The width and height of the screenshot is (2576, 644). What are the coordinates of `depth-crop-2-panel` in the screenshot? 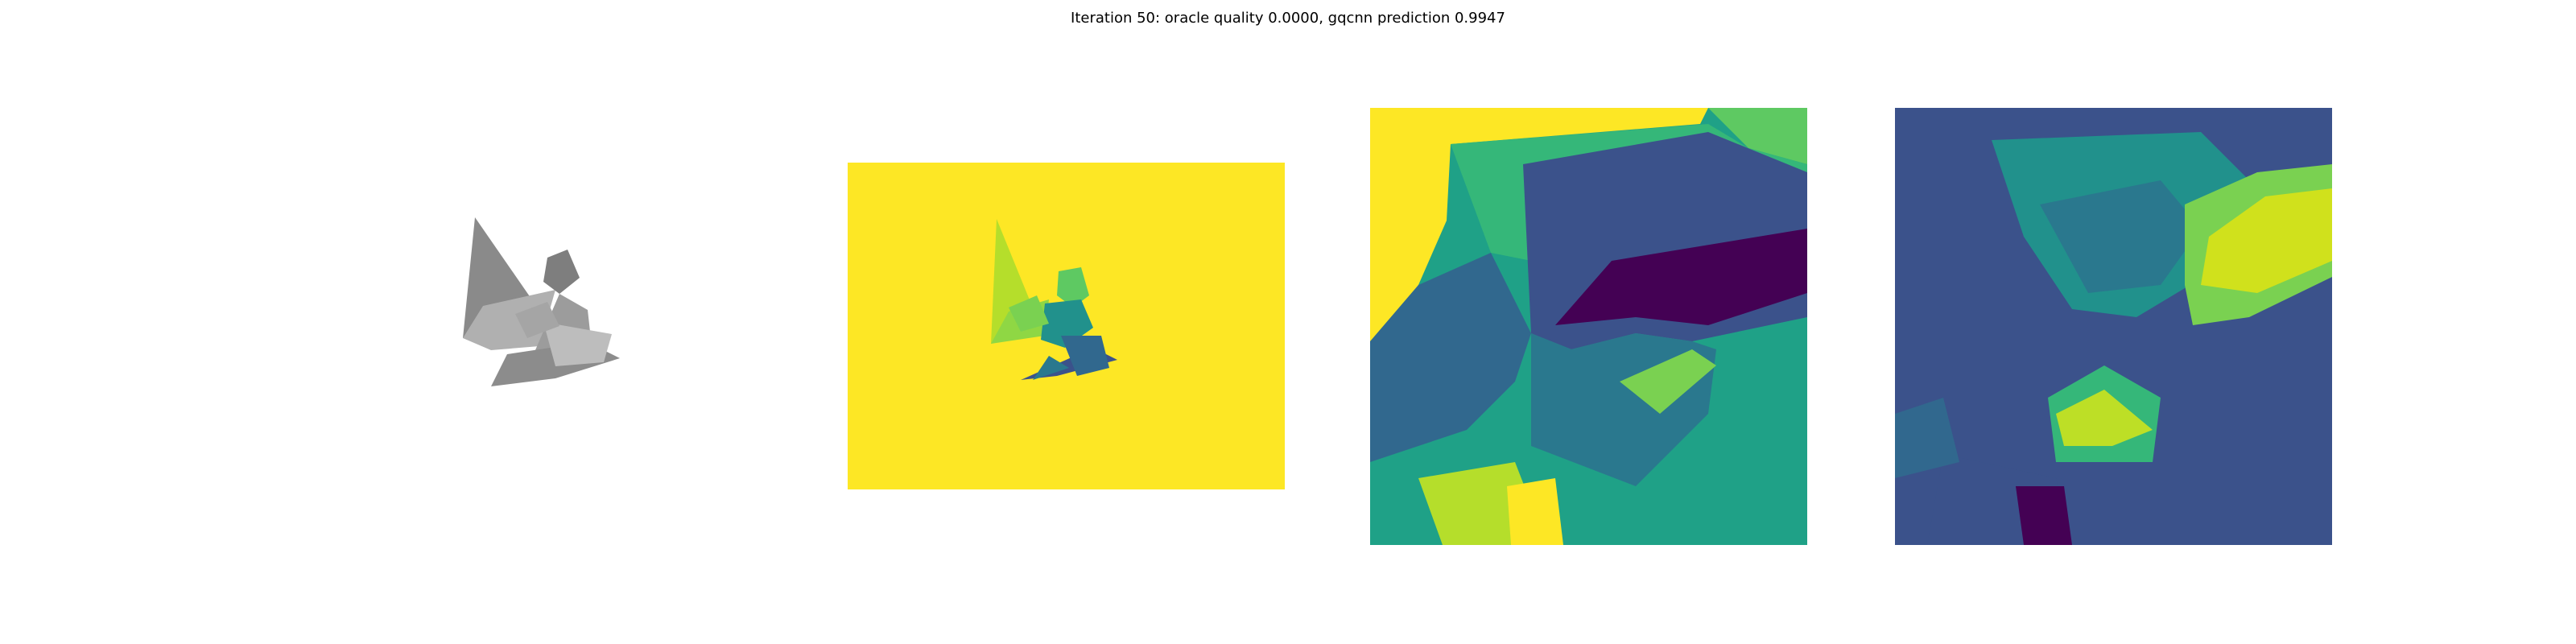 It's located at (2113, 326).